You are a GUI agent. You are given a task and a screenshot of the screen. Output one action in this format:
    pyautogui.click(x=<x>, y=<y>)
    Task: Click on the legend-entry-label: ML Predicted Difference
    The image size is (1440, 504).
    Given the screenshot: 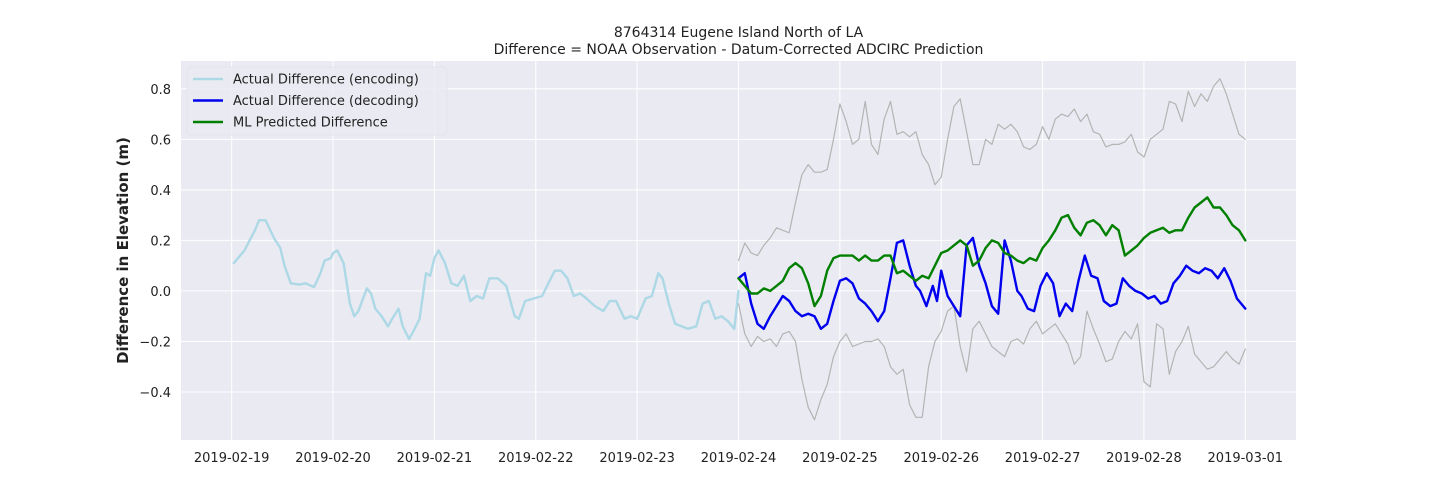 What is the action you would take?
    pyautogui.click(x=310, y=123)
    